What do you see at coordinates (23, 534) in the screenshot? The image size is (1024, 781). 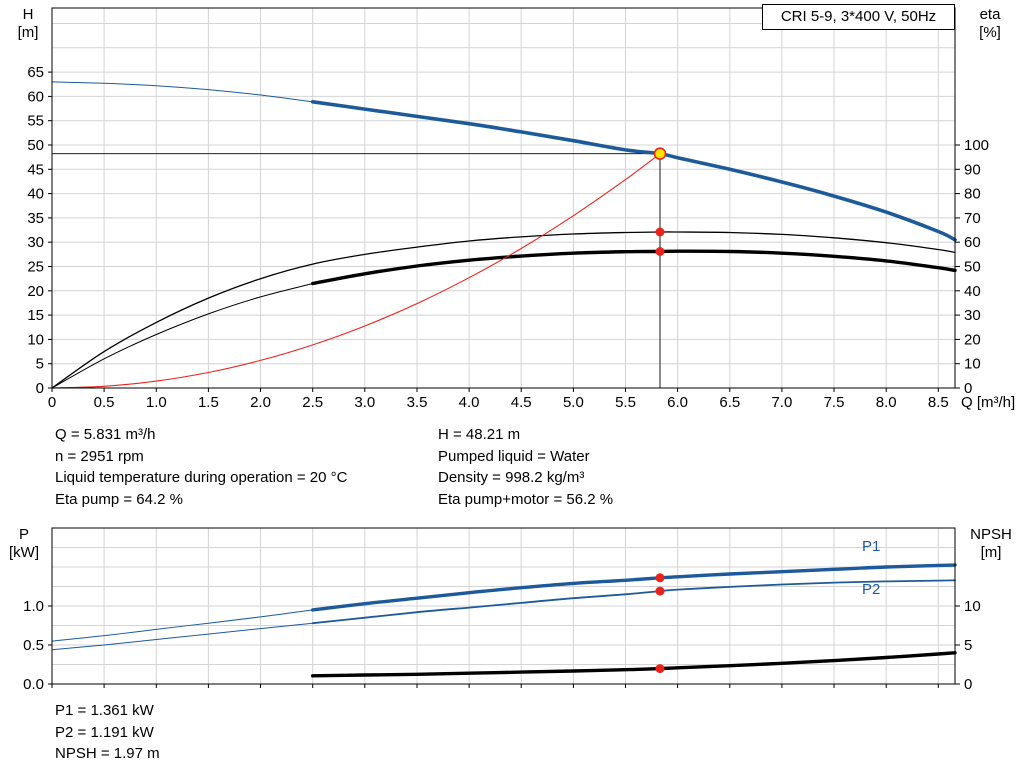 I see `p-axis-symbol: P` at bounding box center [23, 534].